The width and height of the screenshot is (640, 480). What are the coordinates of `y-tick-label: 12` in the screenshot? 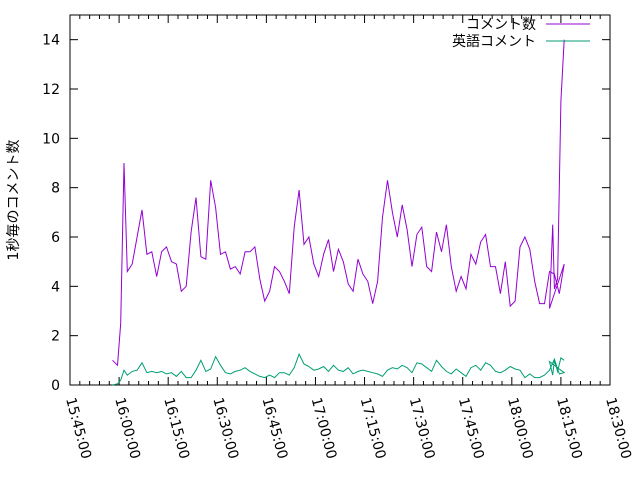 It's located at (51, 90).